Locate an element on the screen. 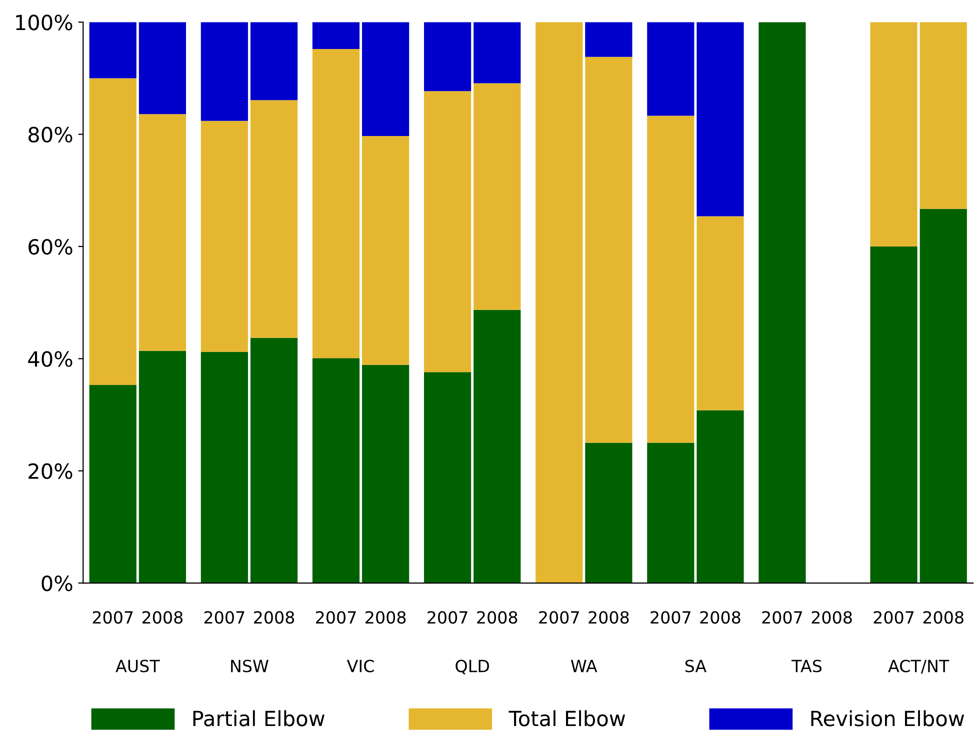 The image size is (978, 738). y-tick-label: 40% is located at coordinates (50, 359).